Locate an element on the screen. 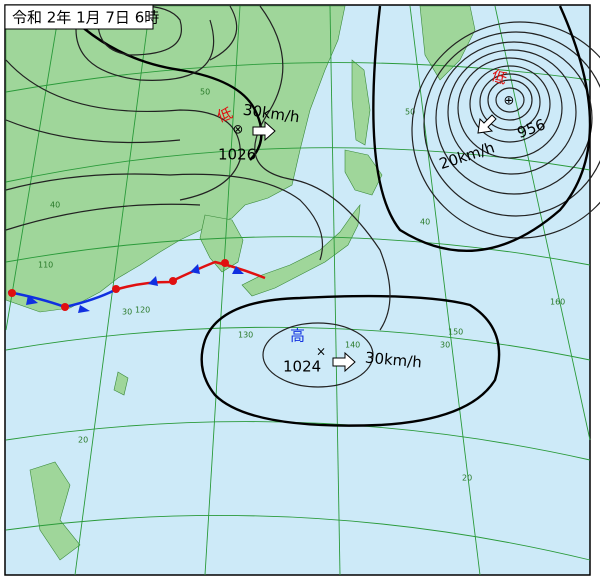 The width and height of the screenshot is (600, 581). grid-label: 110 is located at coordinates (45, 265).